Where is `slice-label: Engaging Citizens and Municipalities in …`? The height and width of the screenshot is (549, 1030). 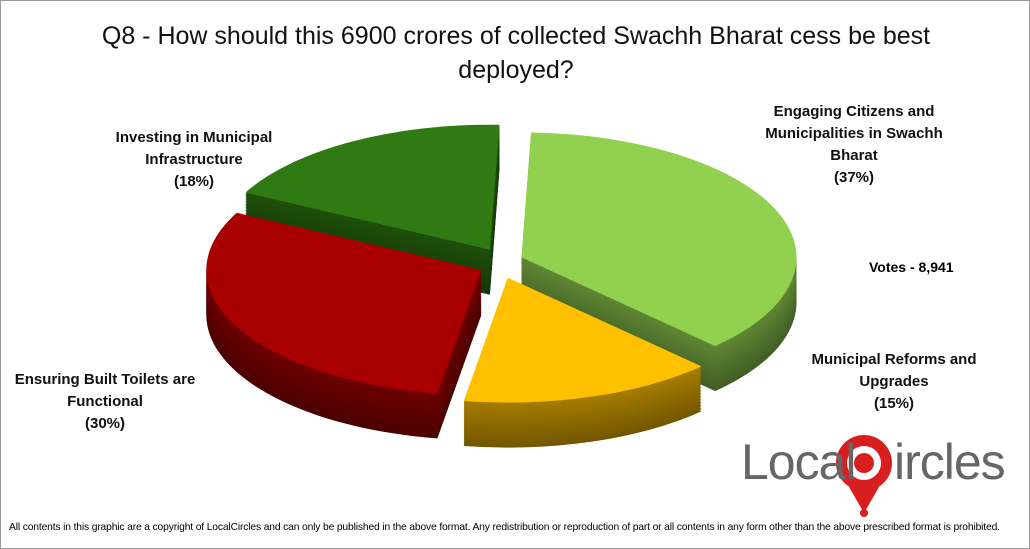
slice-label: Engaging Citizens and Municipalities in … is located at coordinates (854, 145).